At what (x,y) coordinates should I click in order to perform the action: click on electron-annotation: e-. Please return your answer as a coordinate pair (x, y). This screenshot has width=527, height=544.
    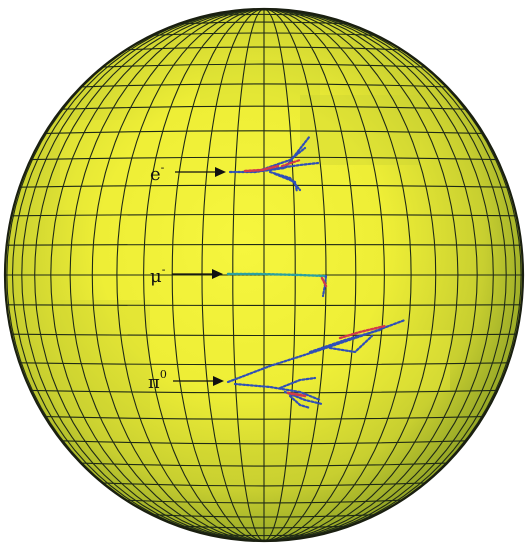
    Looking at the image, I should click on (235, 164).